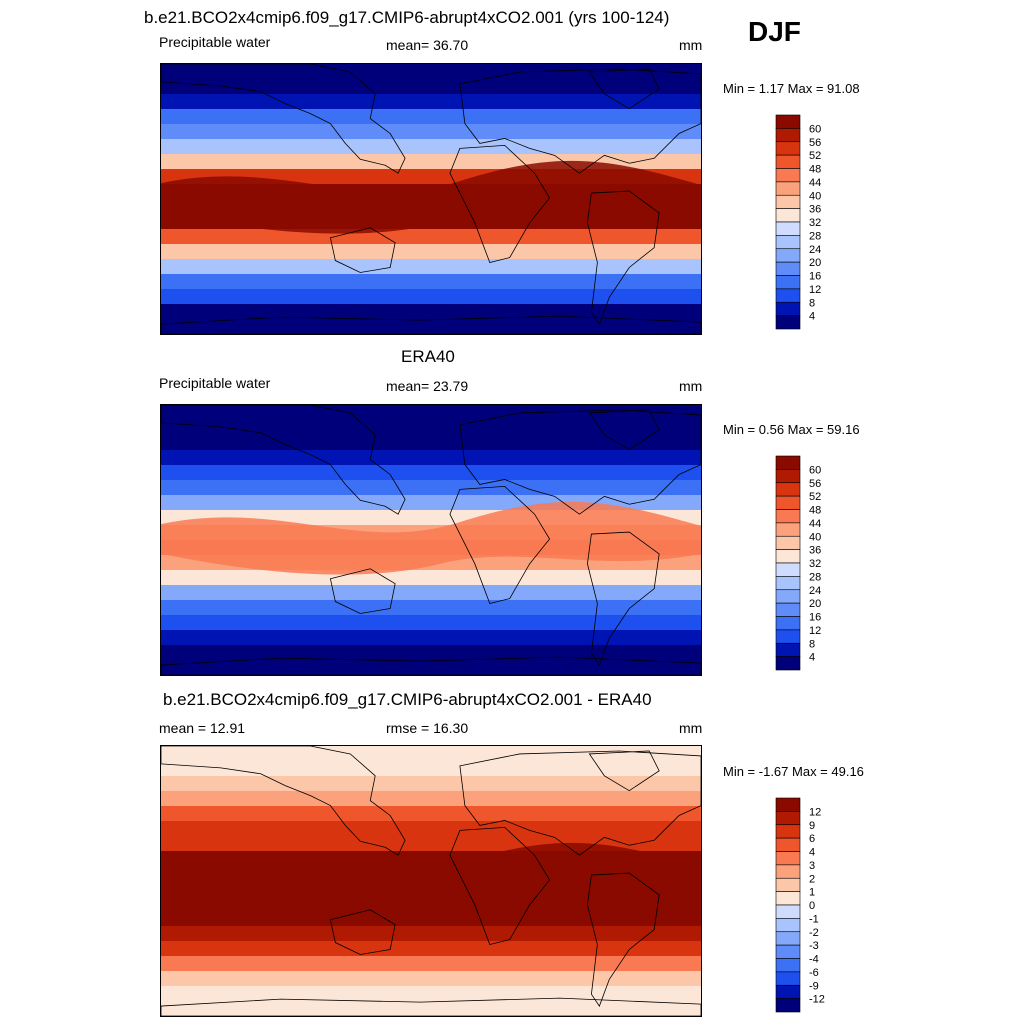  What do you see at coordinates (427, 728) in the screenshot?
I see `panel-3-rmse-label: rmse = 16.30` at bounding box center [427, 728].